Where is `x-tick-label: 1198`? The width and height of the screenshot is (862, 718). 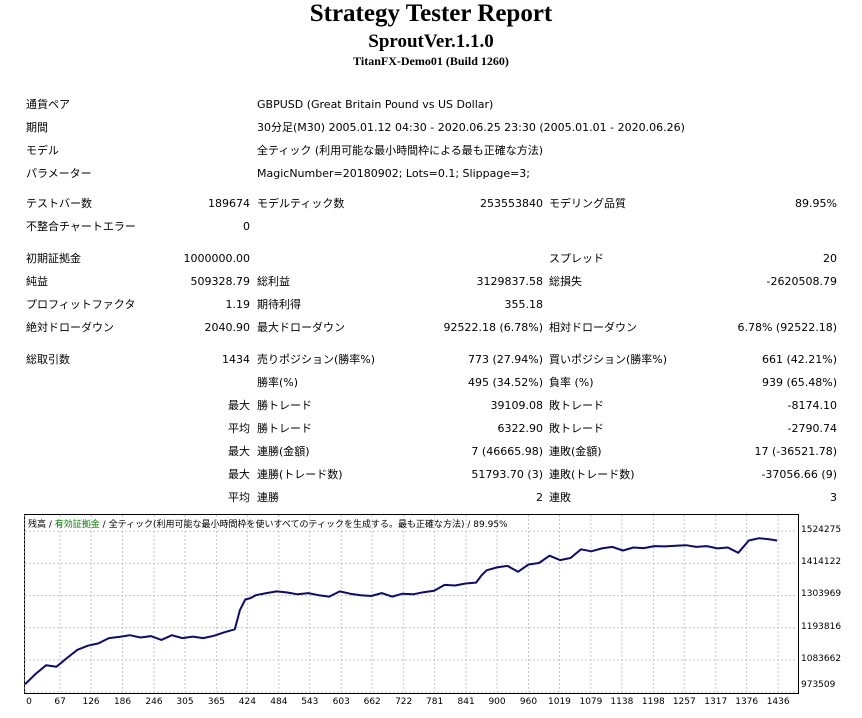 x-tick-label: 1198 is located at coordinates (653, 702).